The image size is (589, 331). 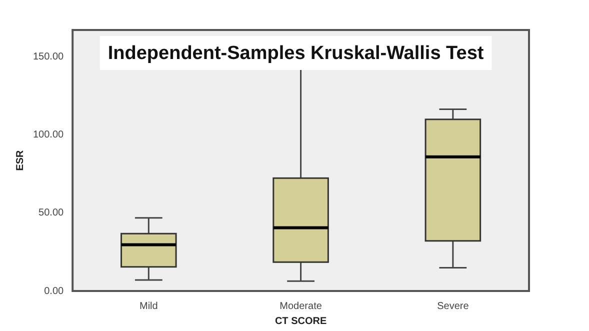 I want to click on x-axis-title: CT SCORE, so click(x=300, y=321).